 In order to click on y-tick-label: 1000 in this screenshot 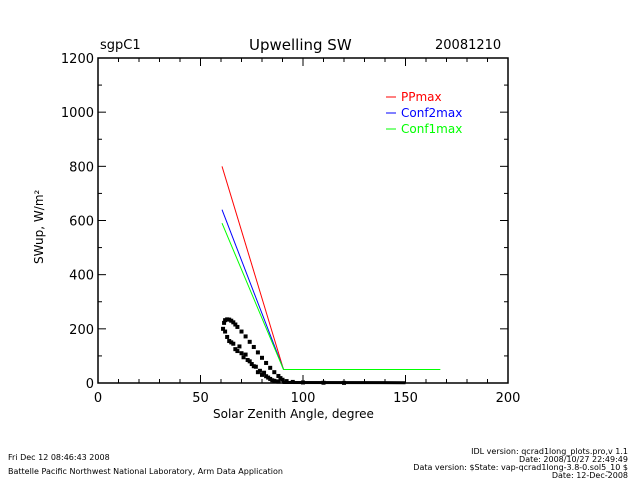, I will do `click(77, 113)`.